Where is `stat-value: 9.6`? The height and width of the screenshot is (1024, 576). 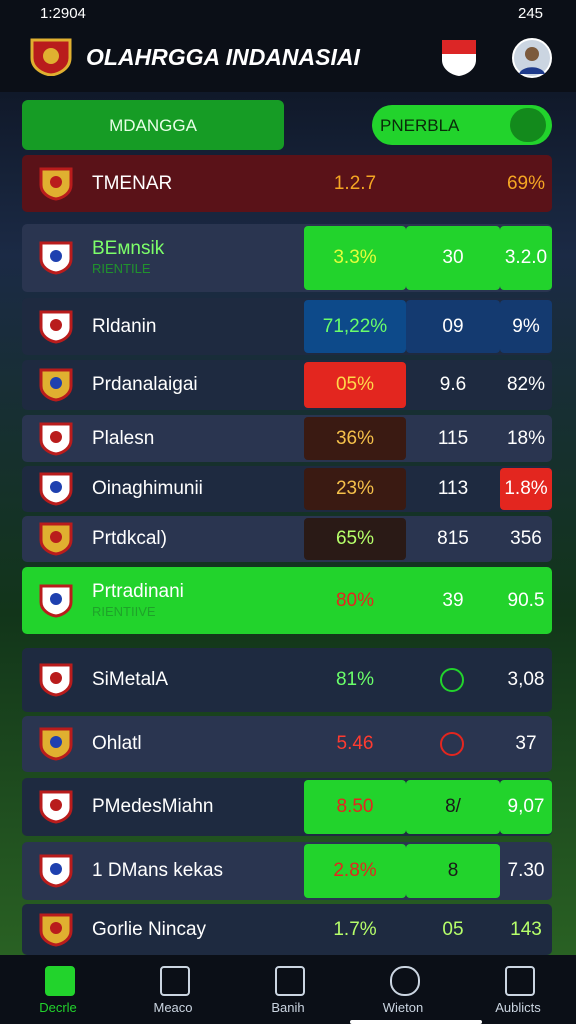
stat-value: 9.6 is located at coordinates (453, 384).